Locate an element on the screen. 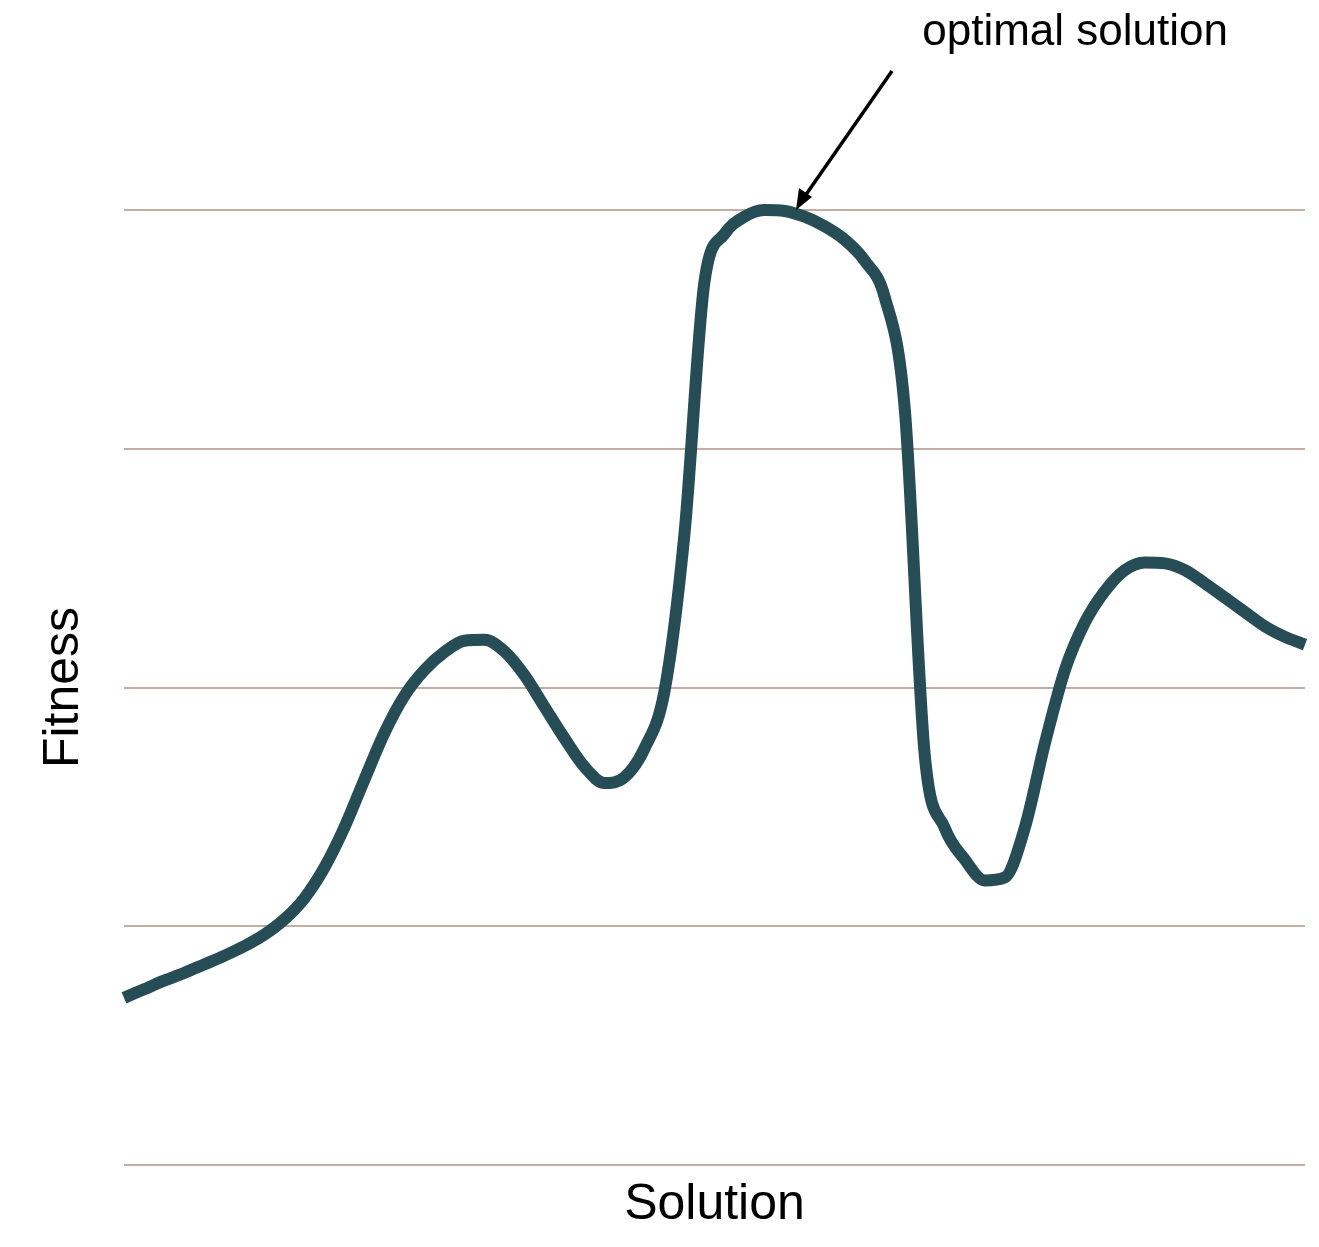 This screenshot has width=1319, height=1247. y-axis-title: Fitness is located at coordinates (60, 687).